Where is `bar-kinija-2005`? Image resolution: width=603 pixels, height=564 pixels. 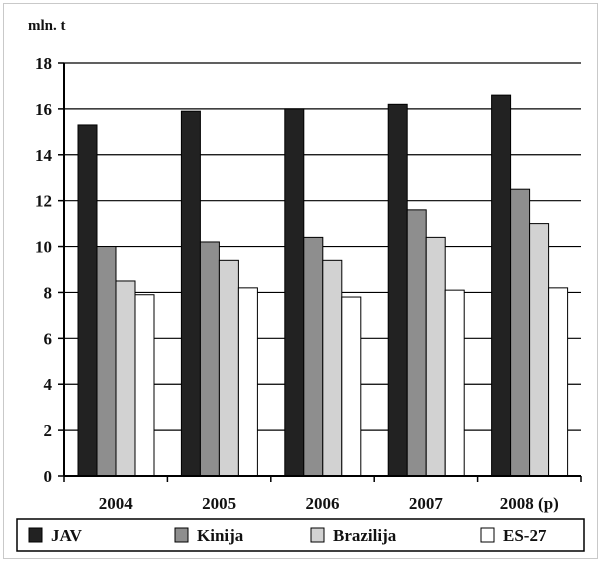 bar-kinija-2005 is located at coordinates (209, 359).